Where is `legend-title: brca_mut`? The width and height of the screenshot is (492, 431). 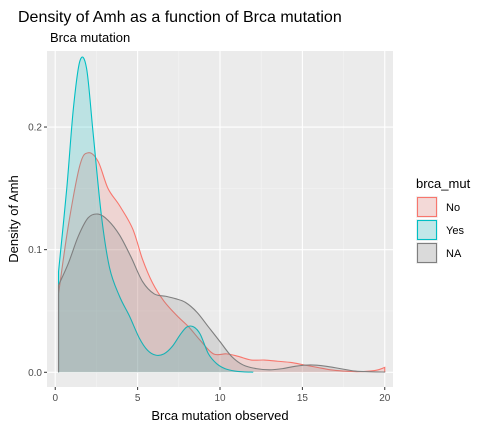 legend-title: brca_mut is located at coordinates (443, 183).